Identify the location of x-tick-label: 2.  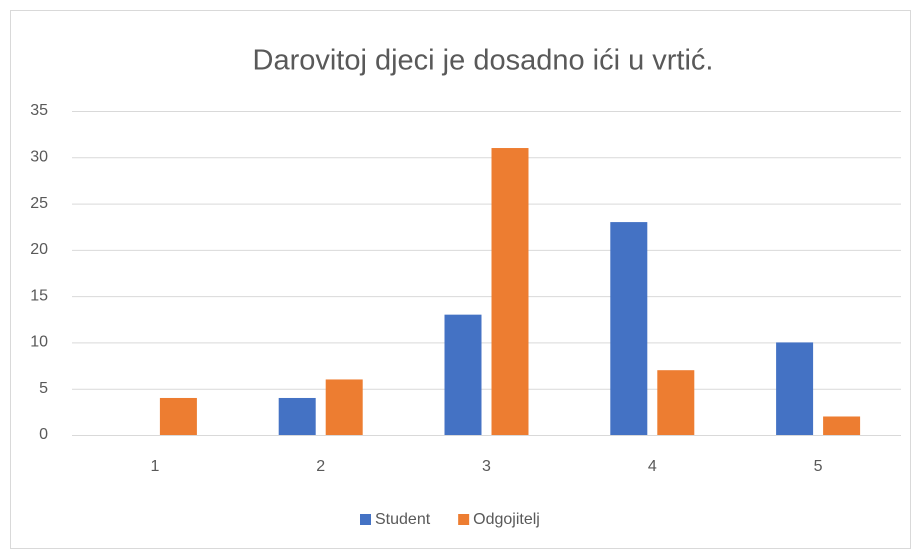
(320, 466).